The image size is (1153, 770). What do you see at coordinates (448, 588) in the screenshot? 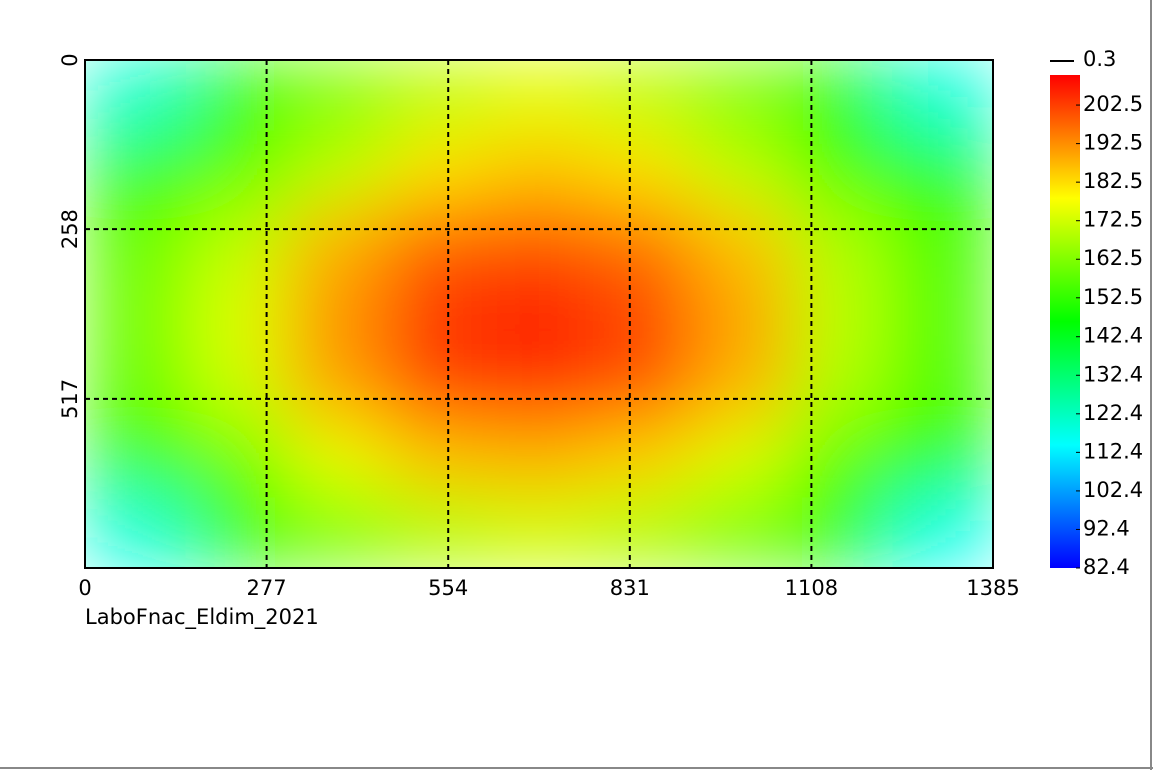
I see `x-tick-label: 554` at bounding box center [448, 588].